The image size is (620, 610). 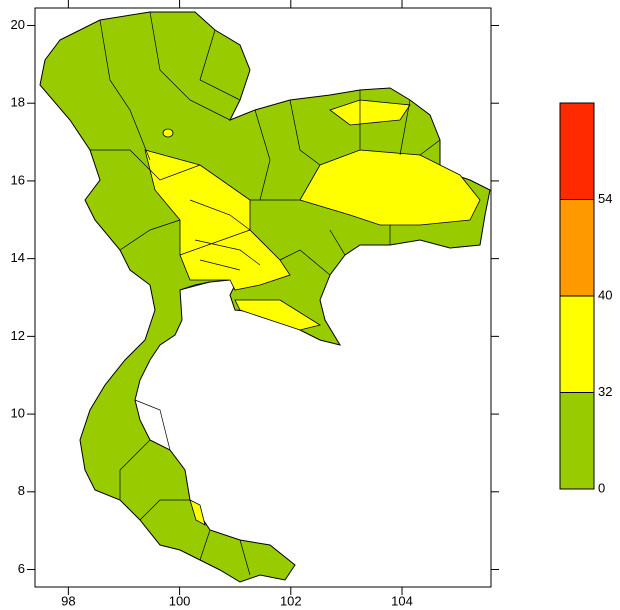 What do you see at coordinates (68, 600) in the screenshot?
I see `x-tick-label: 98` at bounding box center [68, 600].